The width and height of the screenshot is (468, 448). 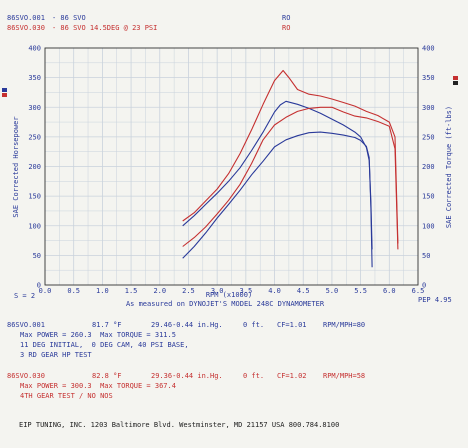 I want to click on run2-temp: 82.8 °F, so click(x=107, y=376).